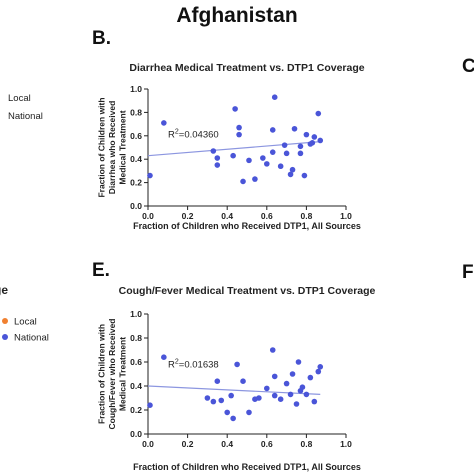 Image resolution: width=474 pixels, height=474 pixels. I want to click on y-tick-label: 0.8, so click(136, 112).